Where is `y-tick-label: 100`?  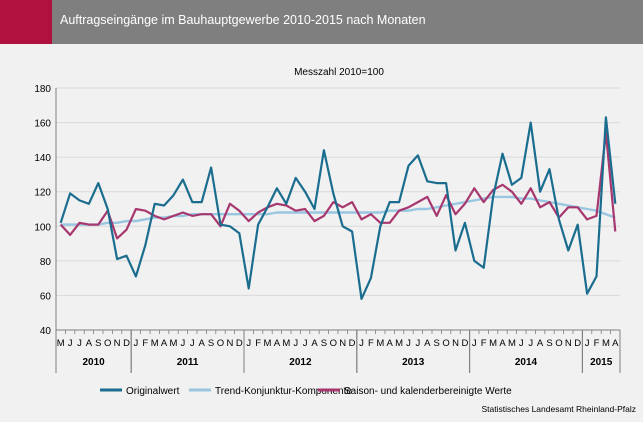 y-tick-label: 100 is located at coordinates (42, 227).